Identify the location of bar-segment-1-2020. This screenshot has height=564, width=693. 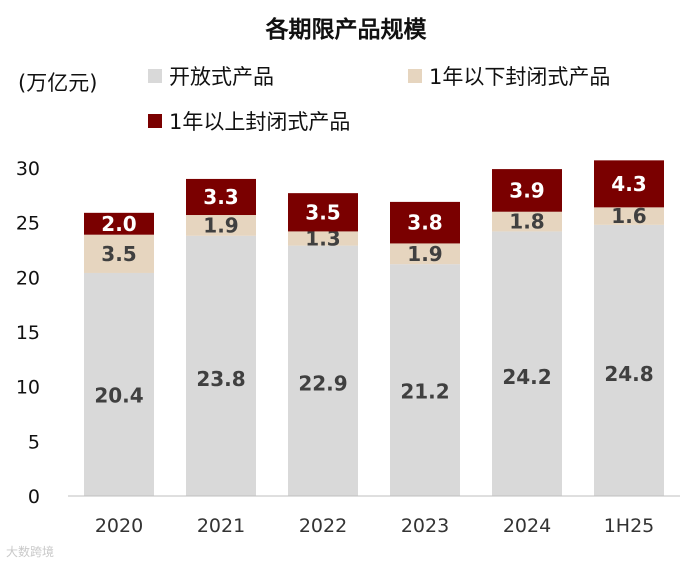
(119, 384).